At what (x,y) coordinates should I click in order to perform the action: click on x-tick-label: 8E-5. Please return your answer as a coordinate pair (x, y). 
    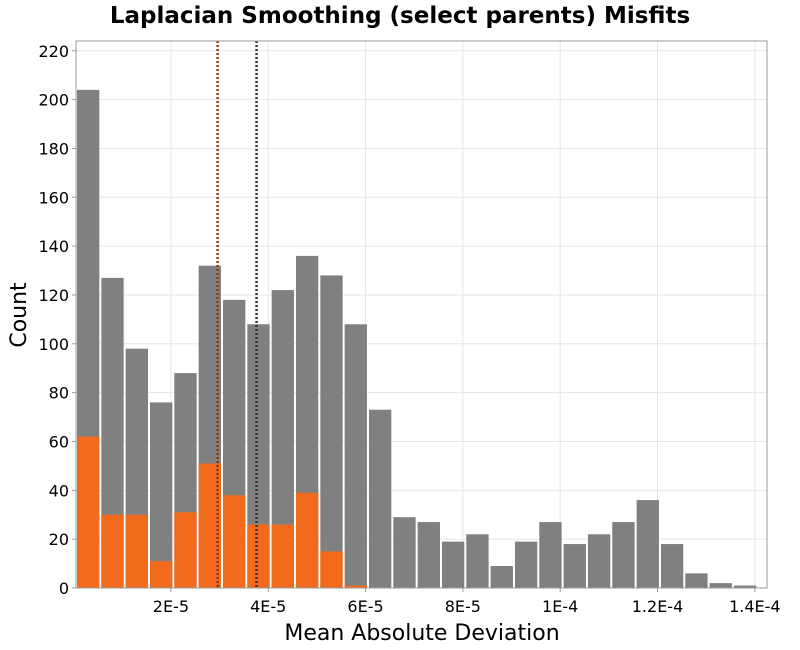
    Looking at the image, I should click on (463, 606).